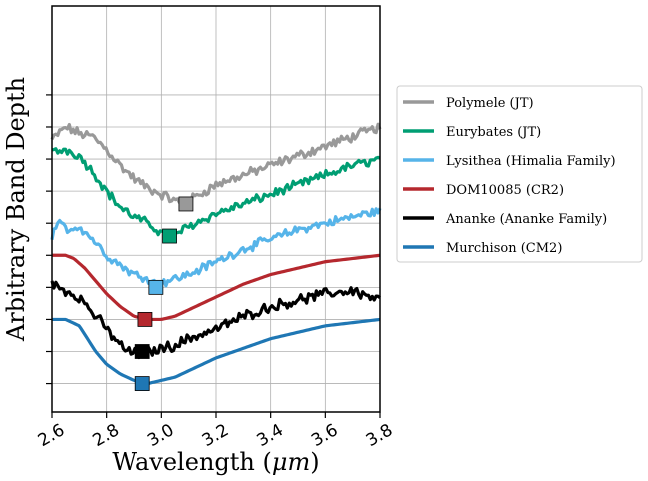  I want to click on x-axis-ticks: 2.6 2.8 3.0 3.2 3.4 3.6 3.8, so click(215, 431).